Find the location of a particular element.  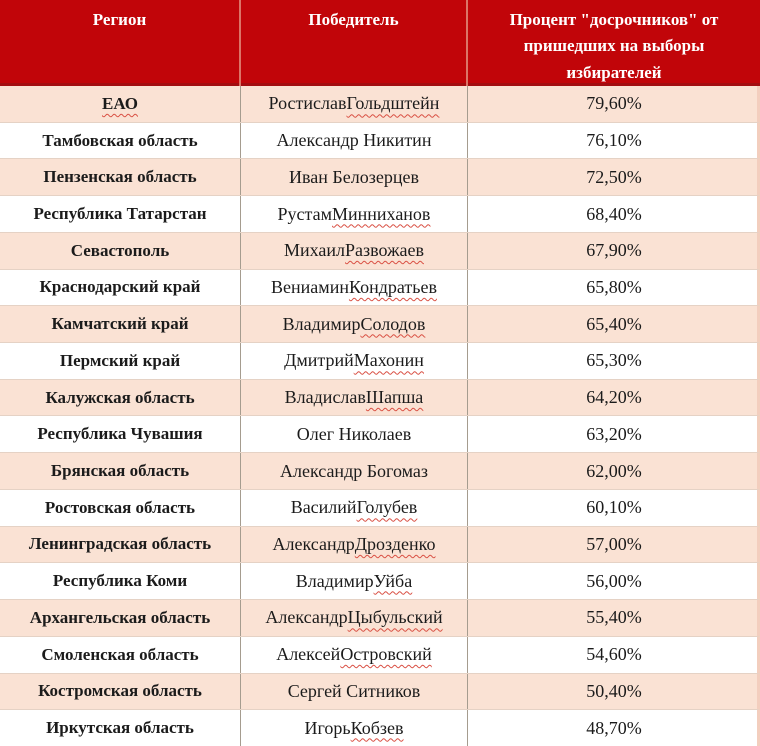

region-cell: Ленинградская область is located at coordinates (120, 544).